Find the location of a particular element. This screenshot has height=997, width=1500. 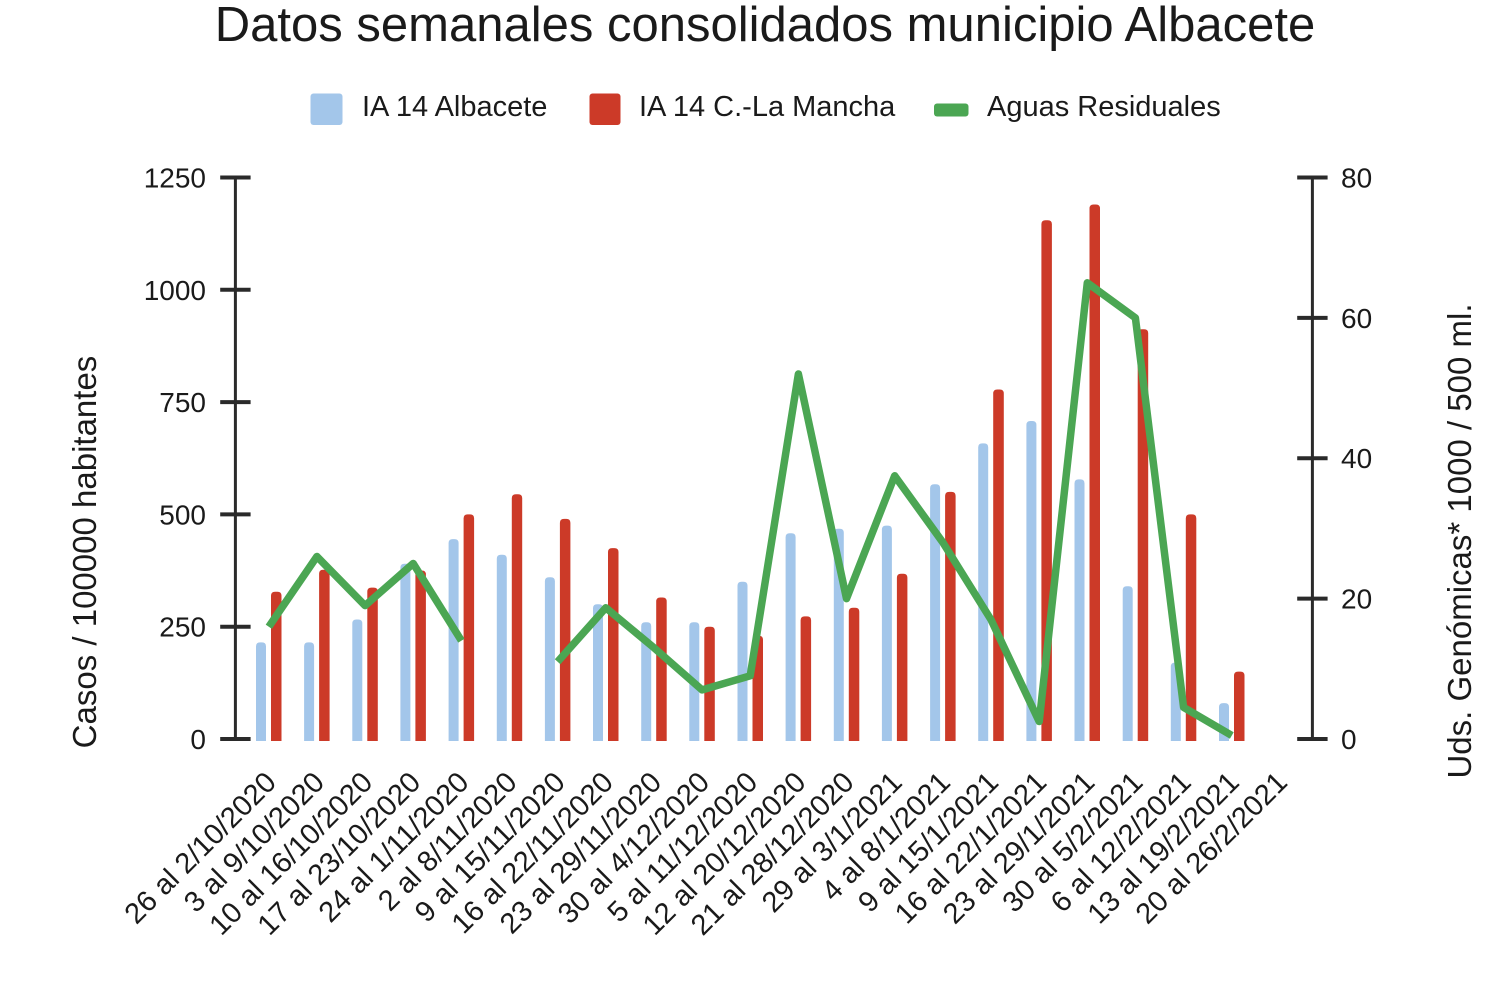

svg-text: Casos / 100000 habitantes is located at coordinates (84, 552).